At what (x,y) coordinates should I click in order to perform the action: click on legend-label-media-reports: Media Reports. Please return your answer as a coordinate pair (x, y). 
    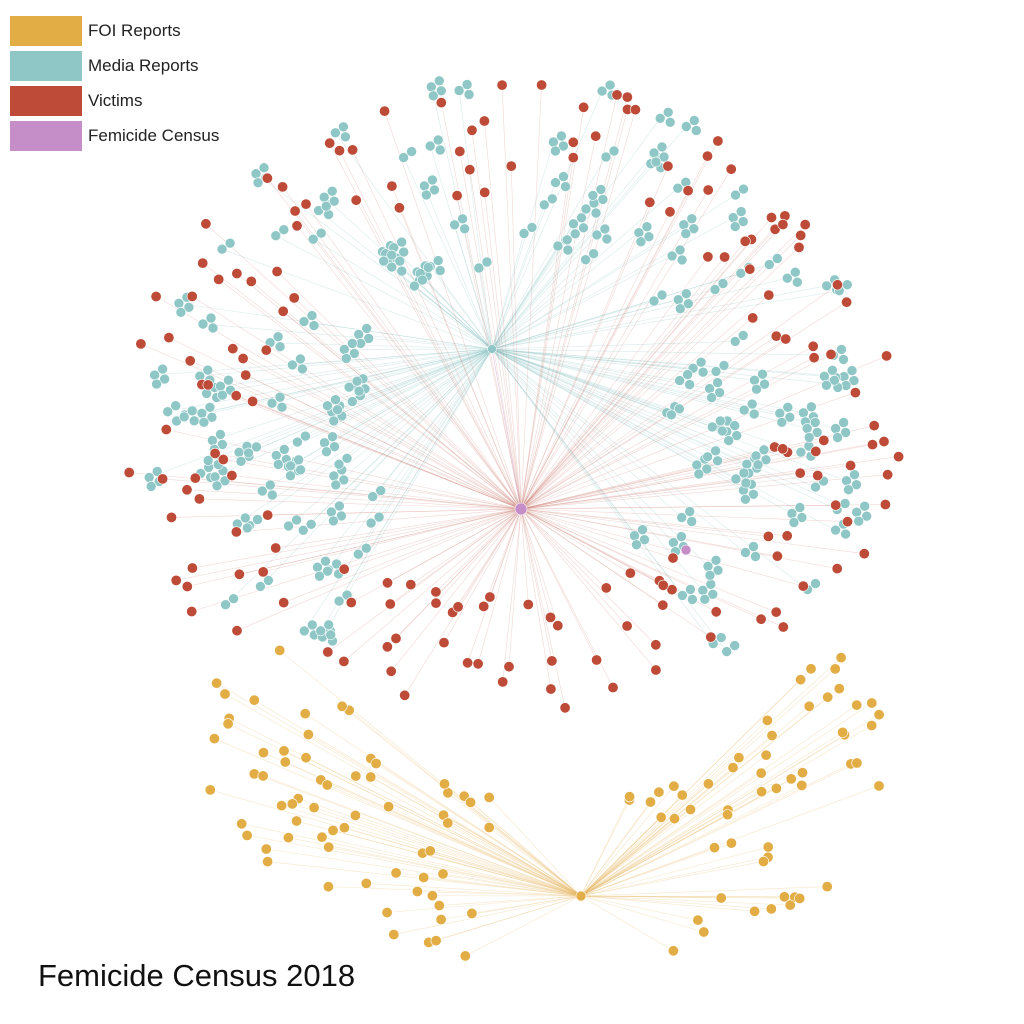
    Looking at the image, I should click on (143, 65).